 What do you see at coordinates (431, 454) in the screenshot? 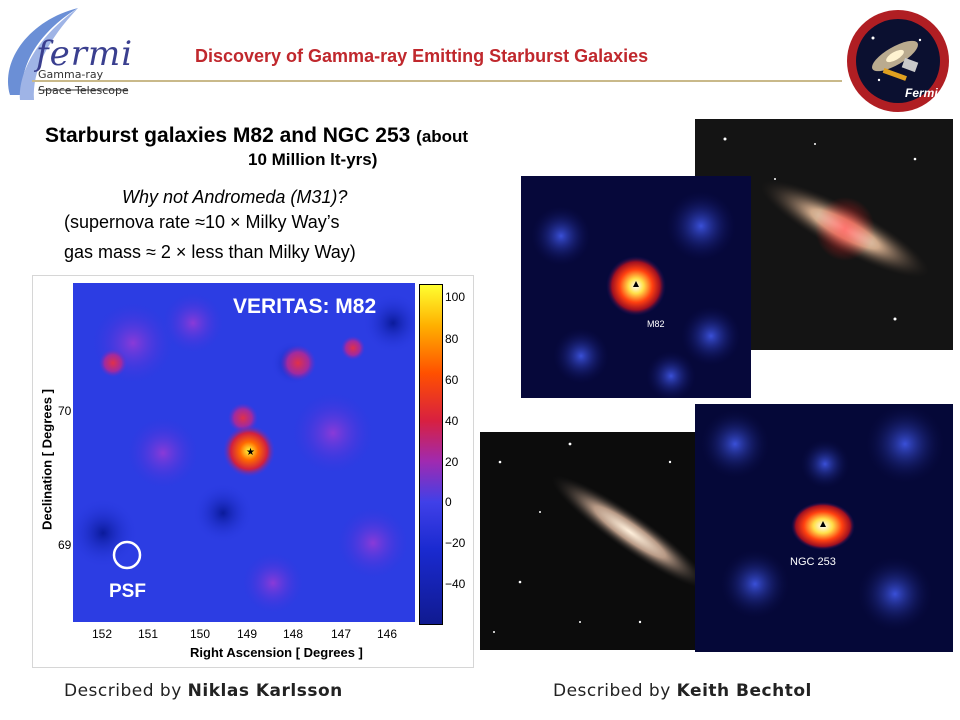
I see `colorbar` at bounding box center [431, 454].